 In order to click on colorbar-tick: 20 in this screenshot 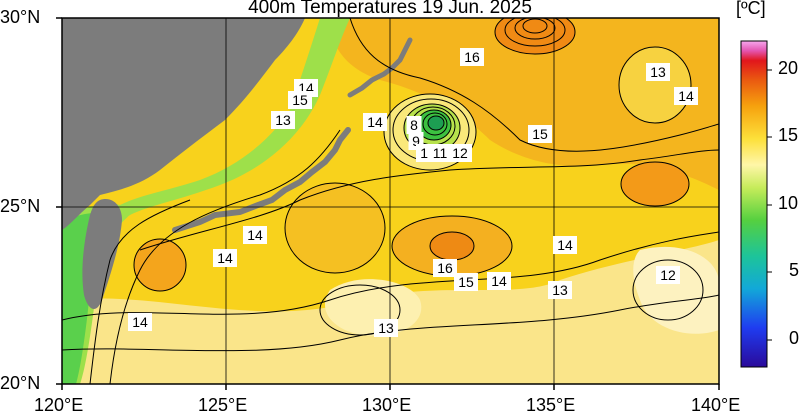, I will do `click(788, 68)`.